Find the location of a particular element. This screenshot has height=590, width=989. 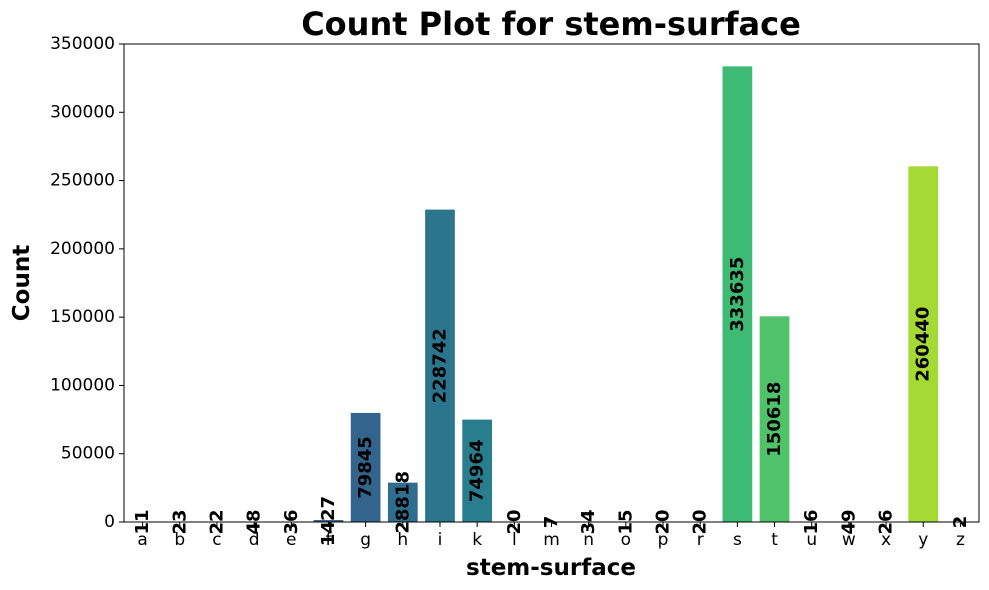

bar-i is located at coordinates (440, 365).